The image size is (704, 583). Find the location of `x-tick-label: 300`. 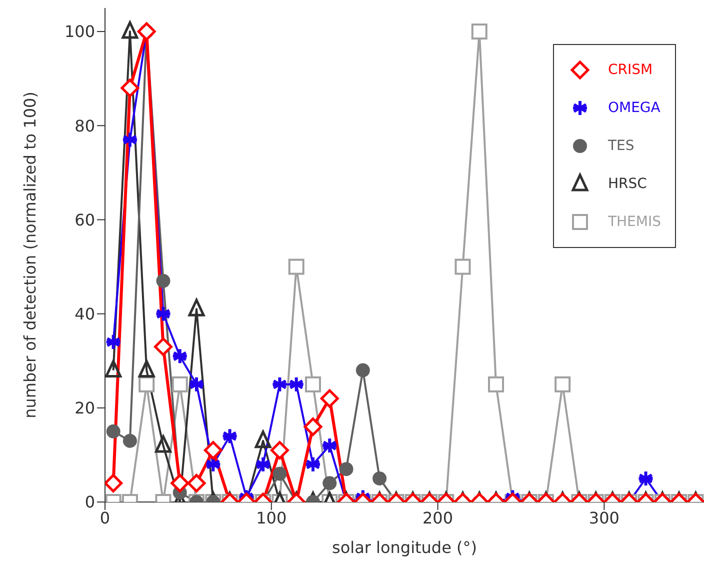

x-tick-label: 300 is located at coordinates (604, 518).